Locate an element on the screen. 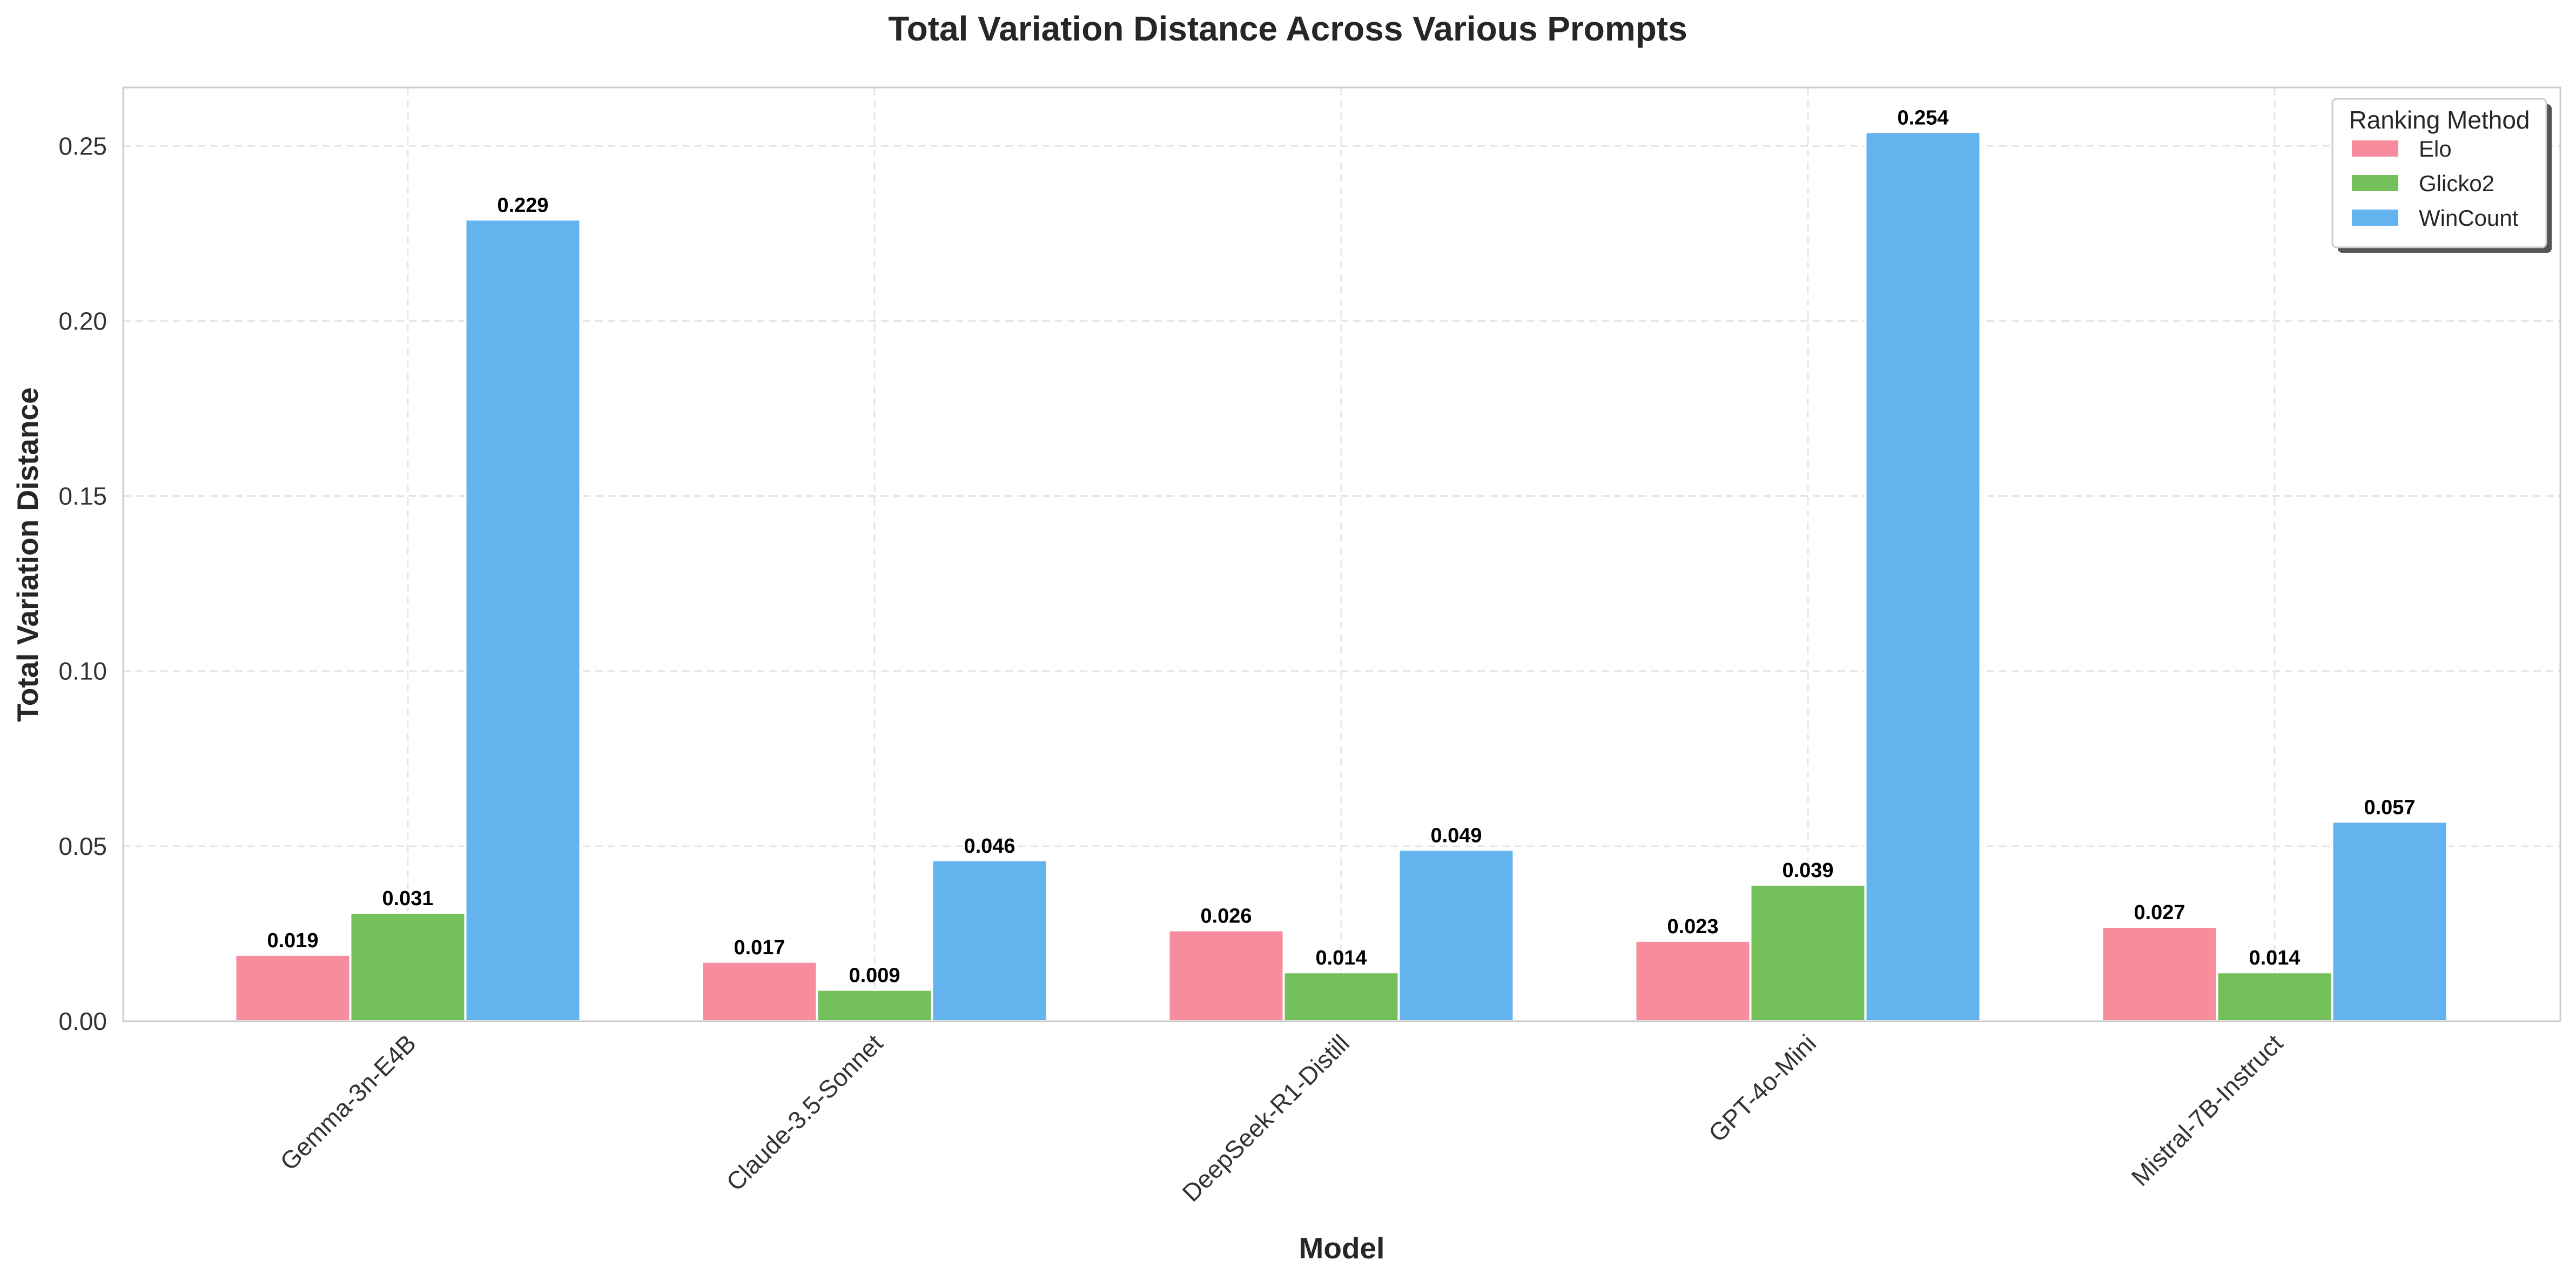 This screenshot has height=1281, width=2576. bar-value-label: 0.009 is located at coordinates (875, 976).